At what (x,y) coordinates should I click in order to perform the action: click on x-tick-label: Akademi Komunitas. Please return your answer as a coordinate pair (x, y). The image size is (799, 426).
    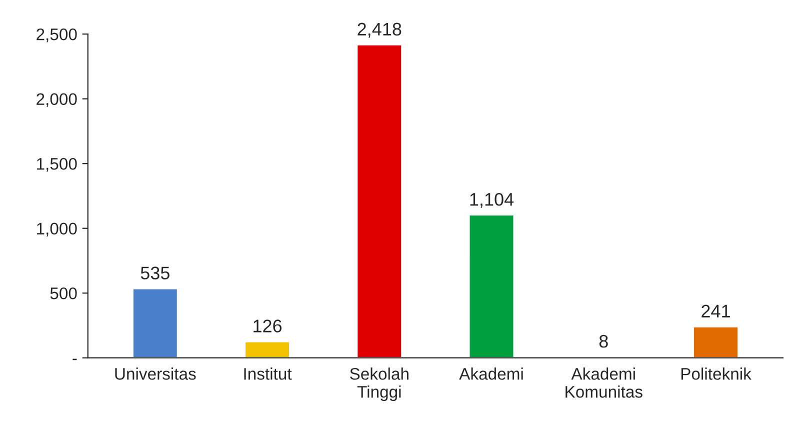
    Looking at the image, I should click on (604, 383).